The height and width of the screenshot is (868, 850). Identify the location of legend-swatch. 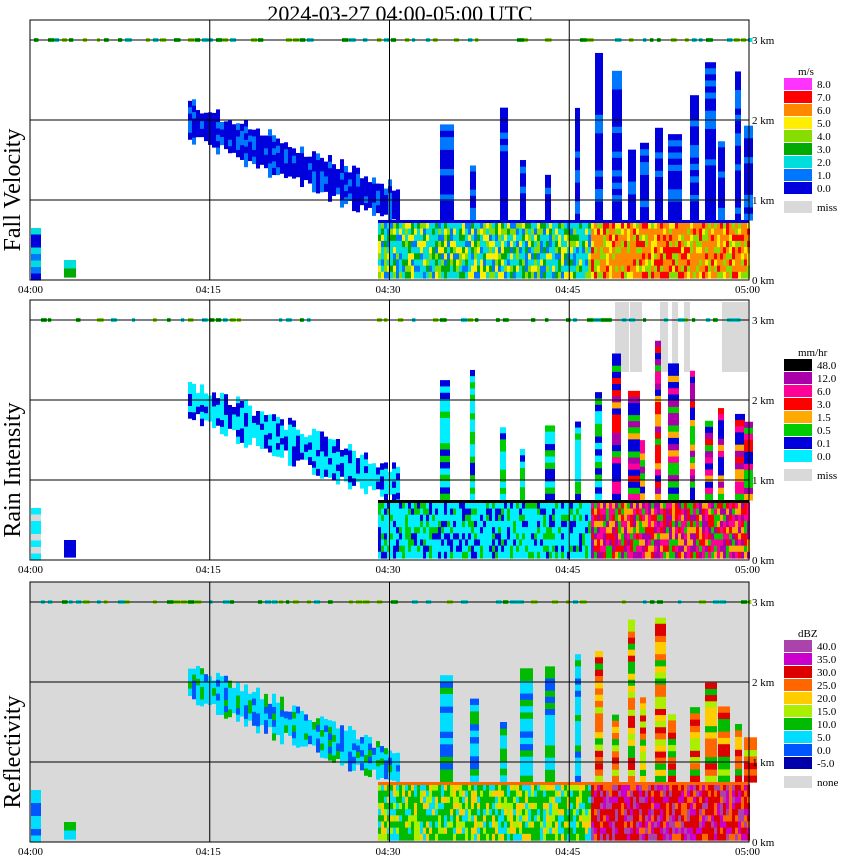
(798, 417).